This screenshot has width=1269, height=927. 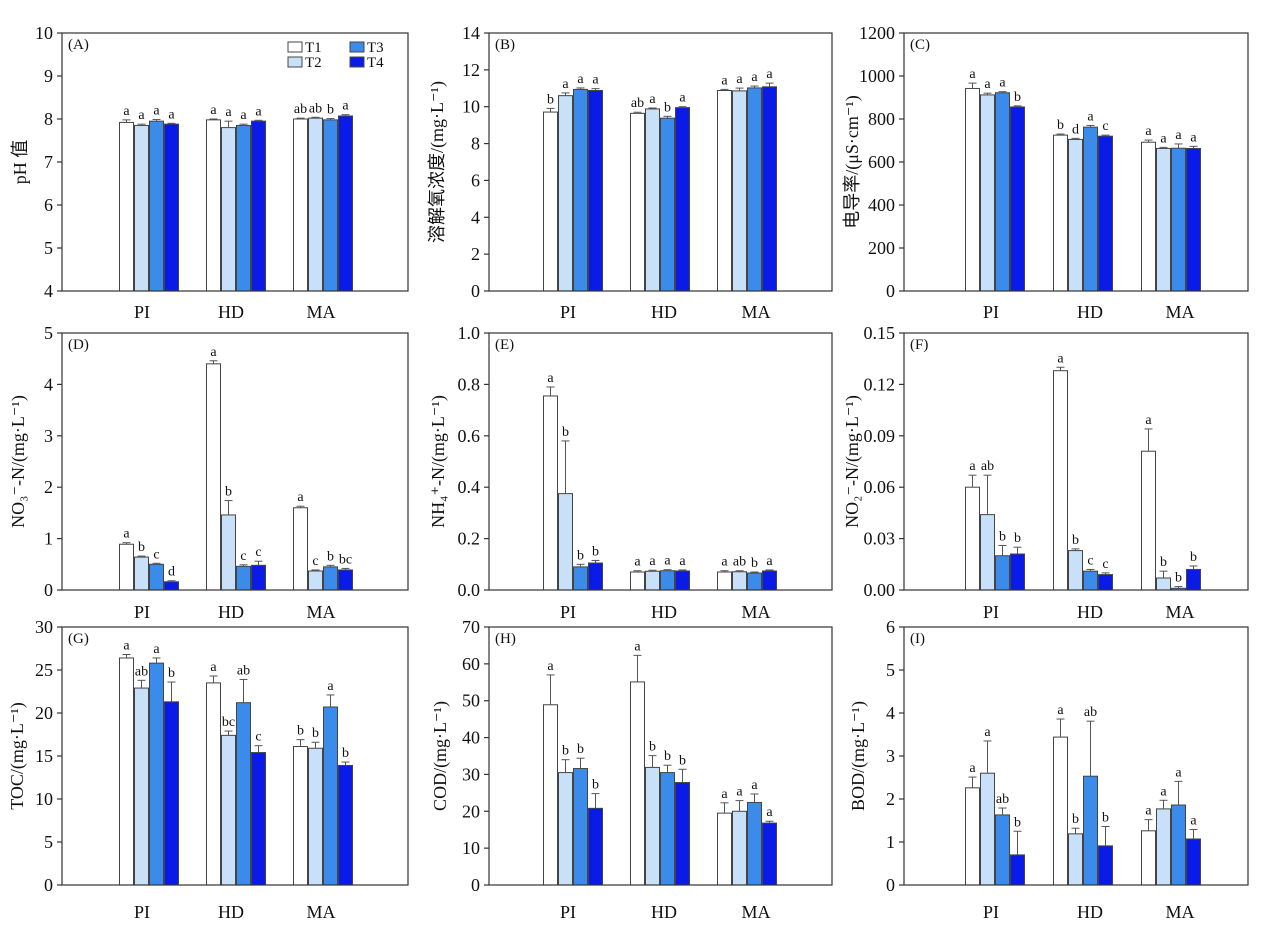 What do you see at coordinates (755, 912) in the screenshot?
I see `category-label-H: MA` at bounding box center [755, 912].